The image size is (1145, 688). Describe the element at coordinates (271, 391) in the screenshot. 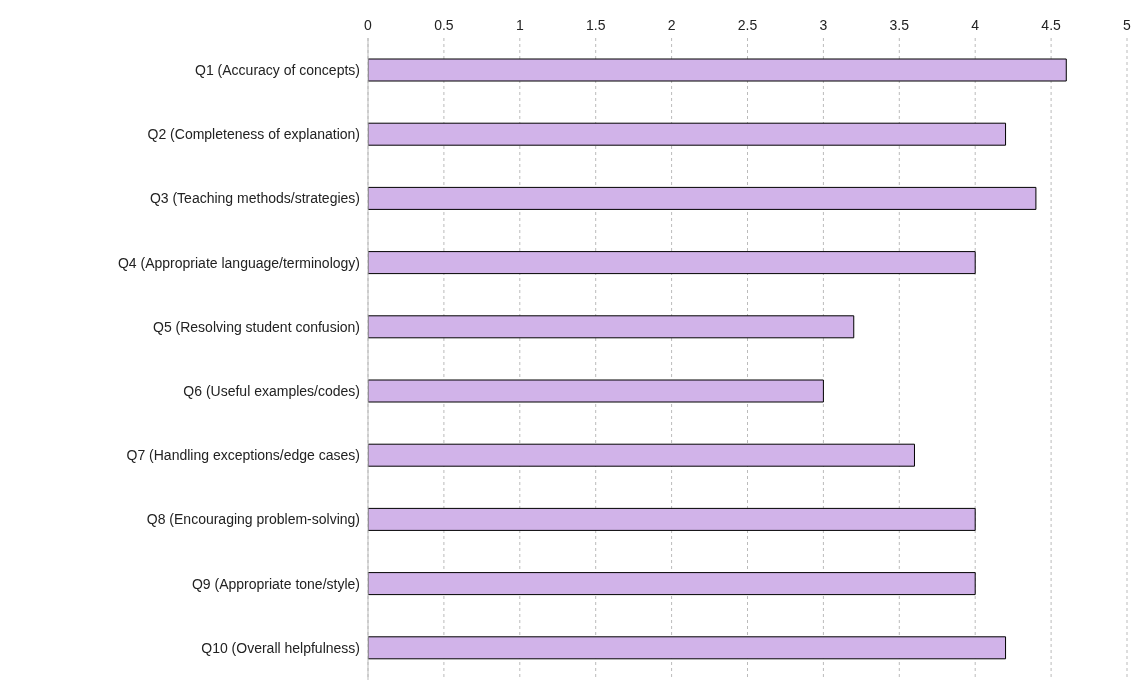

I see `y-tick-label: Q6 (Useful examples/codes)` at that location.